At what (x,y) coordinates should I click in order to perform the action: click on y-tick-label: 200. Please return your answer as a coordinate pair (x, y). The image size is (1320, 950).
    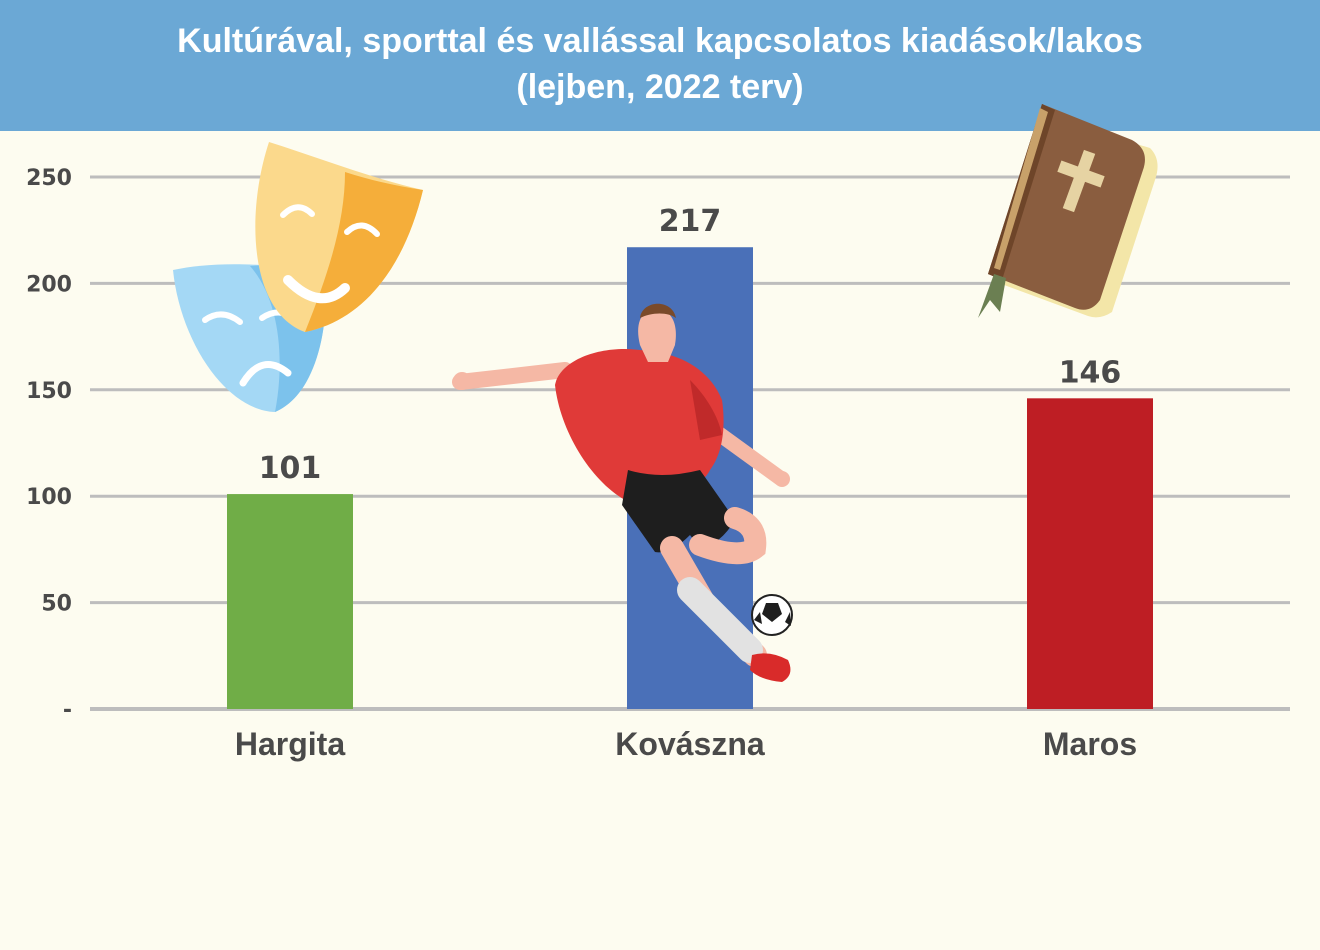
    Looking at the image, I should click on (49, 284).